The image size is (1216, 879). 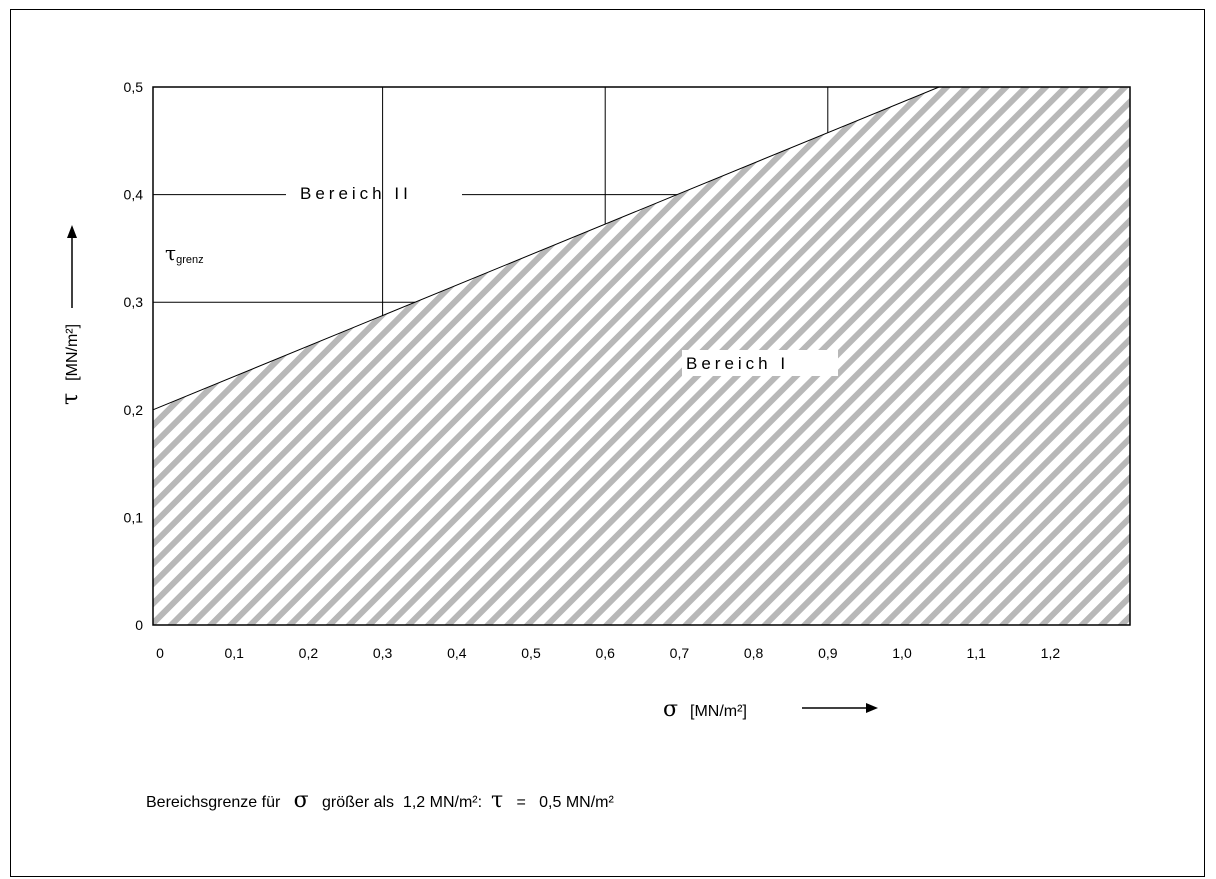 I want to click on x-axis-label: σ [MN/m²], so click(x=705, y=709).